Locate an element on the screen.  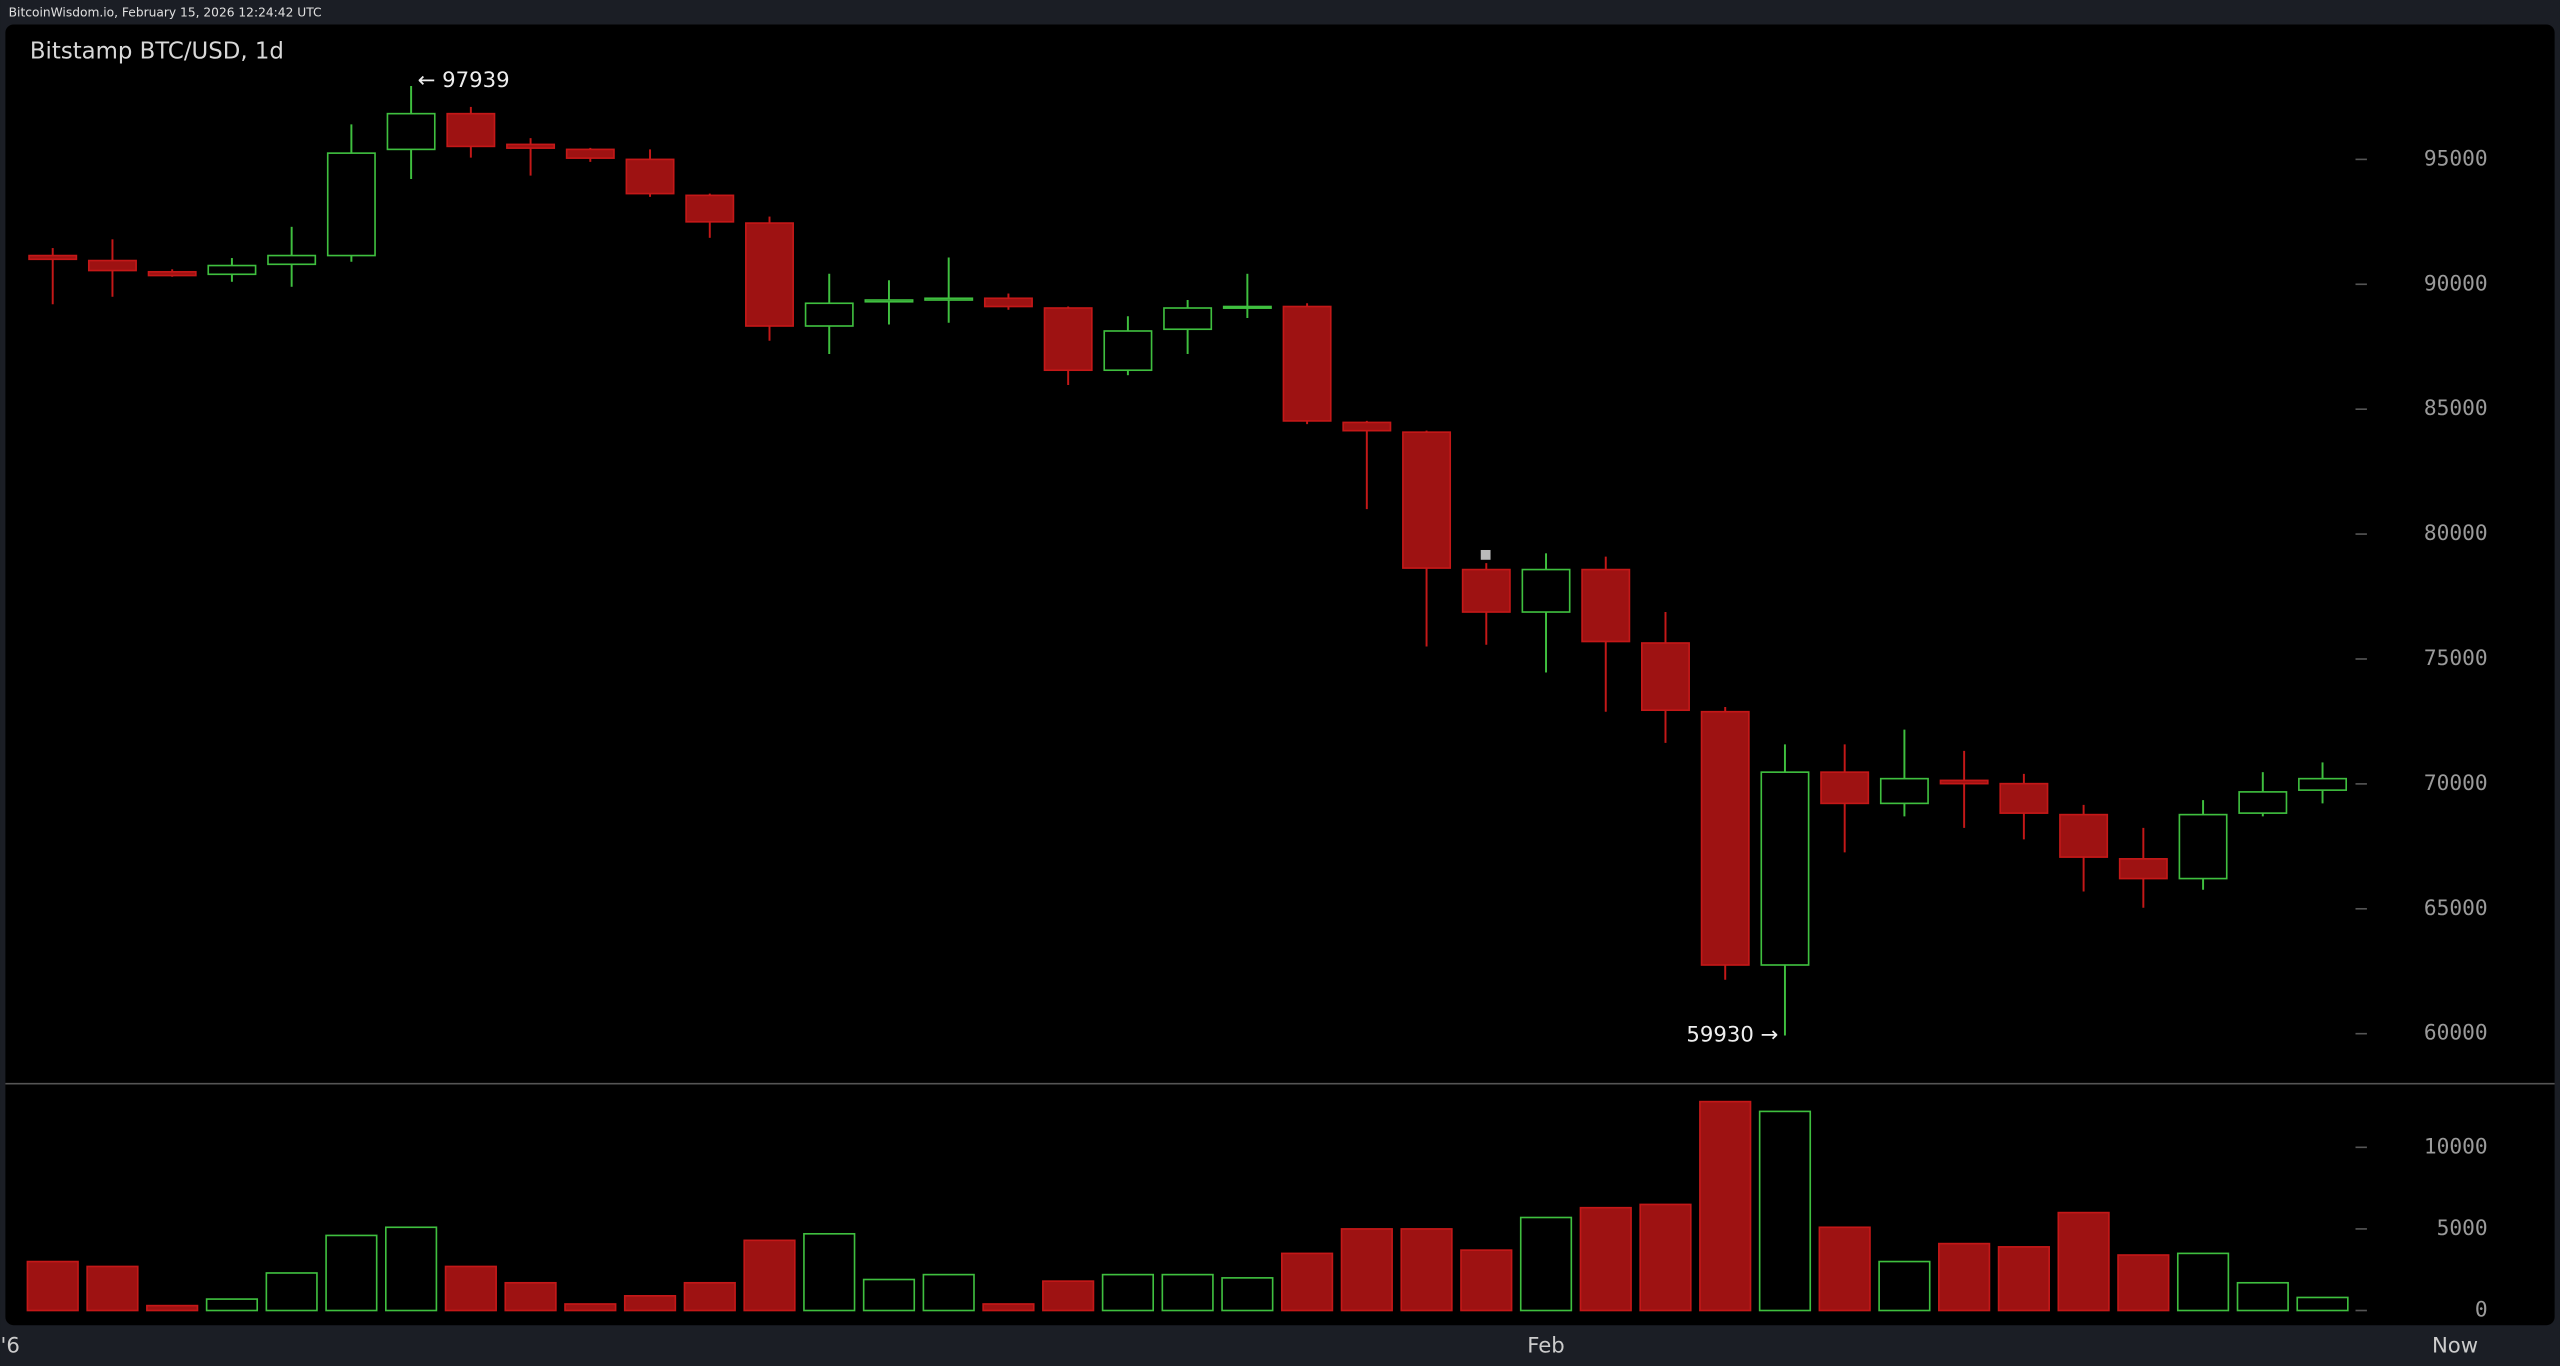
marker is located at coordinates (1485, 554).